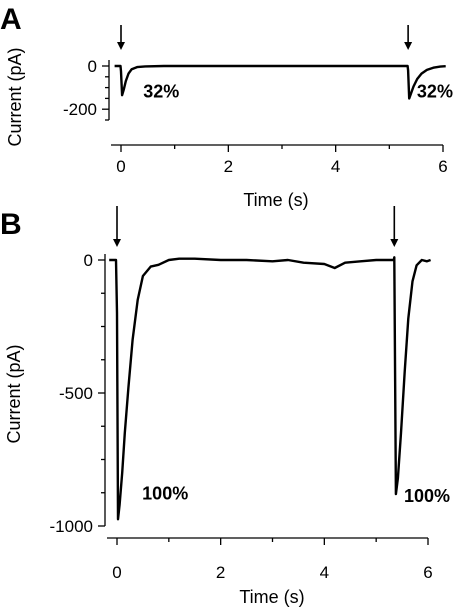  I want to click on panel-letter: A, so click(11, 19).